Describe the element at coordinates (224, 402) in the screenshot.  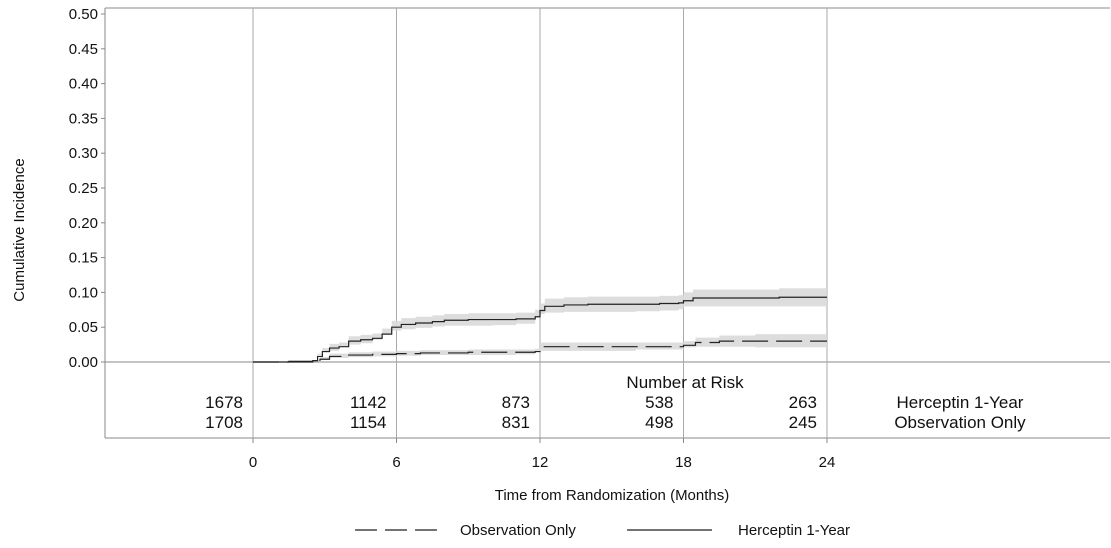
I see `risk-value: 1678` at that location.